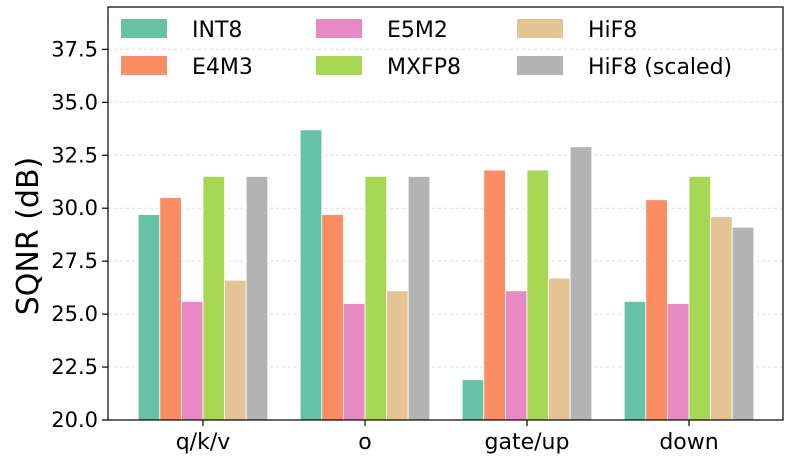 Image resolution: width=793 pixels, height=460 pixels. I want to click on y-tick-label: 30.0, so click(74, 208).